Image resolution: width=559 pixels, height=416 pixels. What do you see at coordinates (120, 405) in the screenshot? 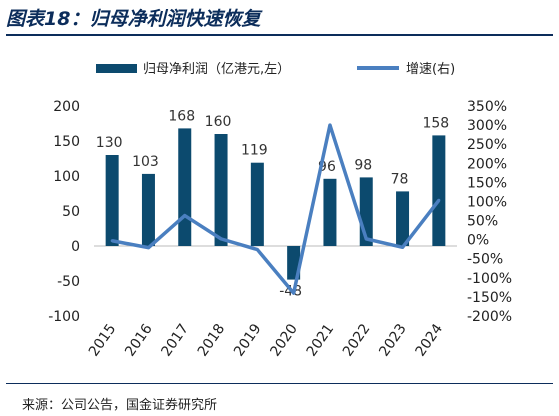
I see `source-note: 来源：公司公告，国金证券研究所` at bounding box center [120, 405].